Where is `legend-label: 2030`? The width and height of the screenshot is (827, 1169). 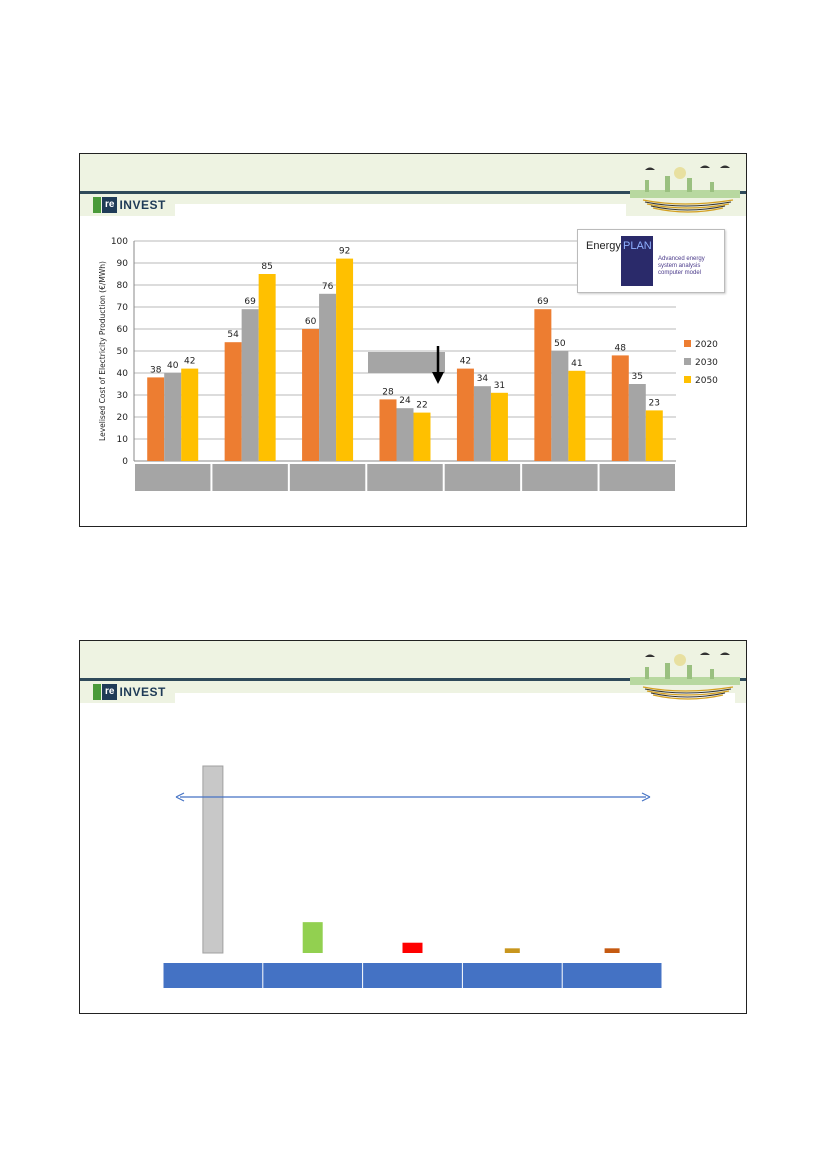
legend-label: 2030 is located at coordinates (706, 363).